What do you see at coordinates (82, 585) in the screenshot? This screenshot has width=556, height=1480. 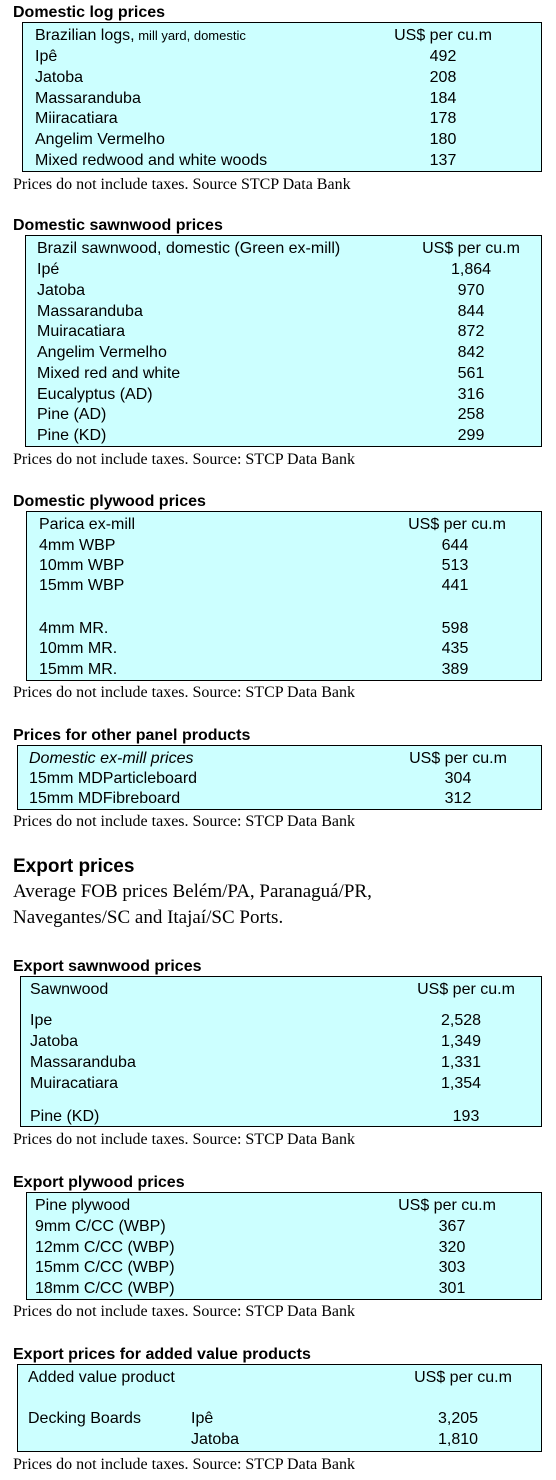 I see `row-label: 15mm WBP` at bounding box center [82, 585].